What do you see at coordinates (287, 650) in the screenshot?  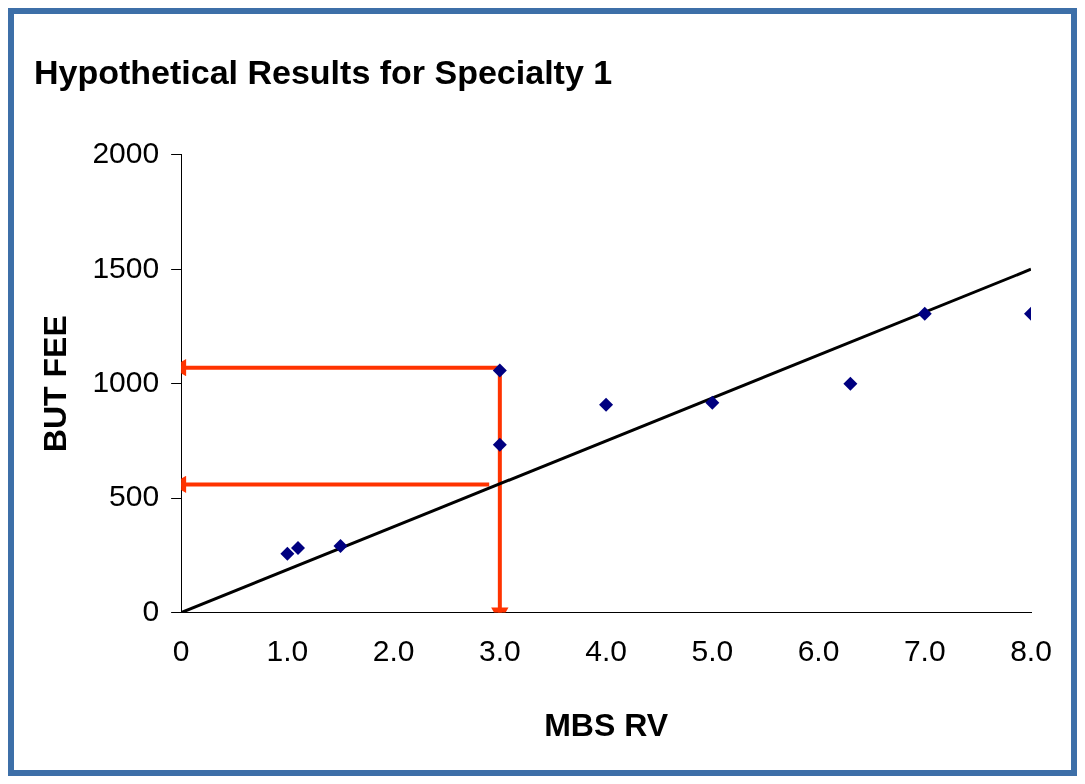 I see `x-tick-label: 1.0` at bounding box center [287, 650].